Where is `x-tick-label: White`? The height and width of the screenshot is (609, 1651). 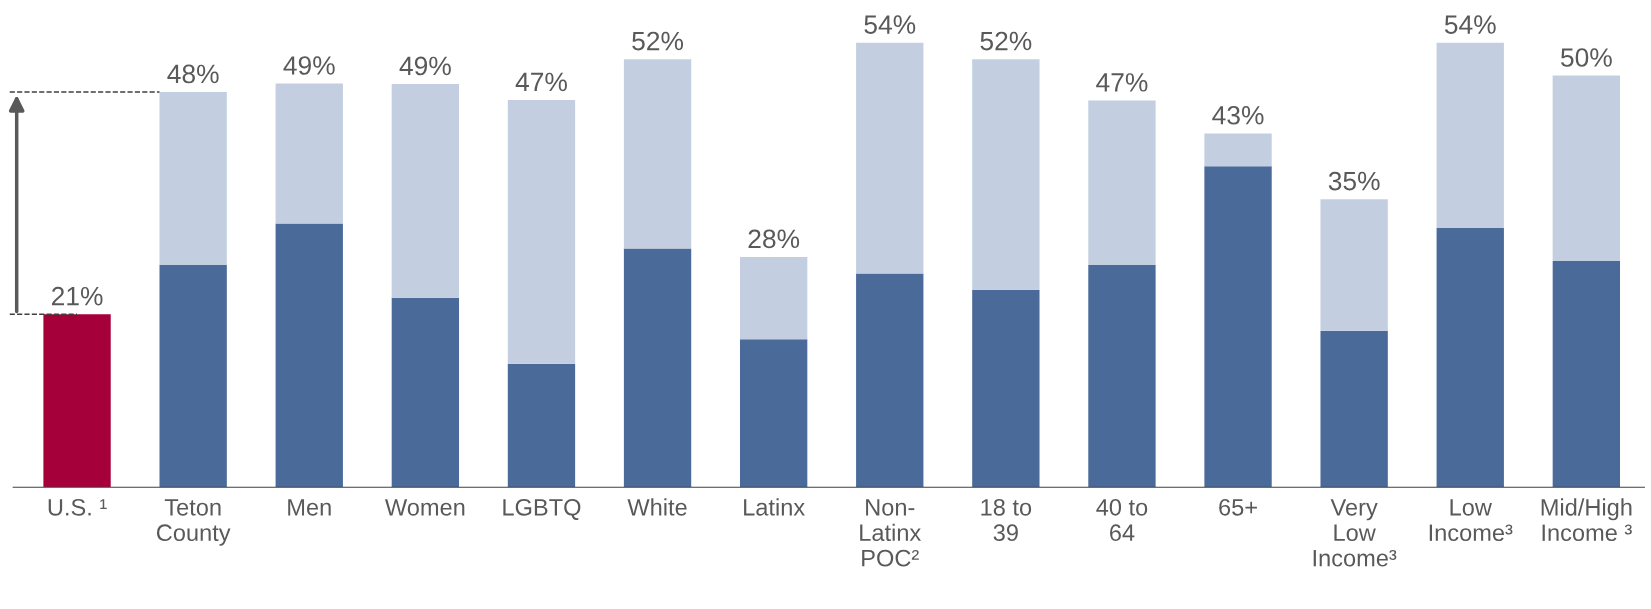
x-tick-label: White is located at coordinates (657, 507).